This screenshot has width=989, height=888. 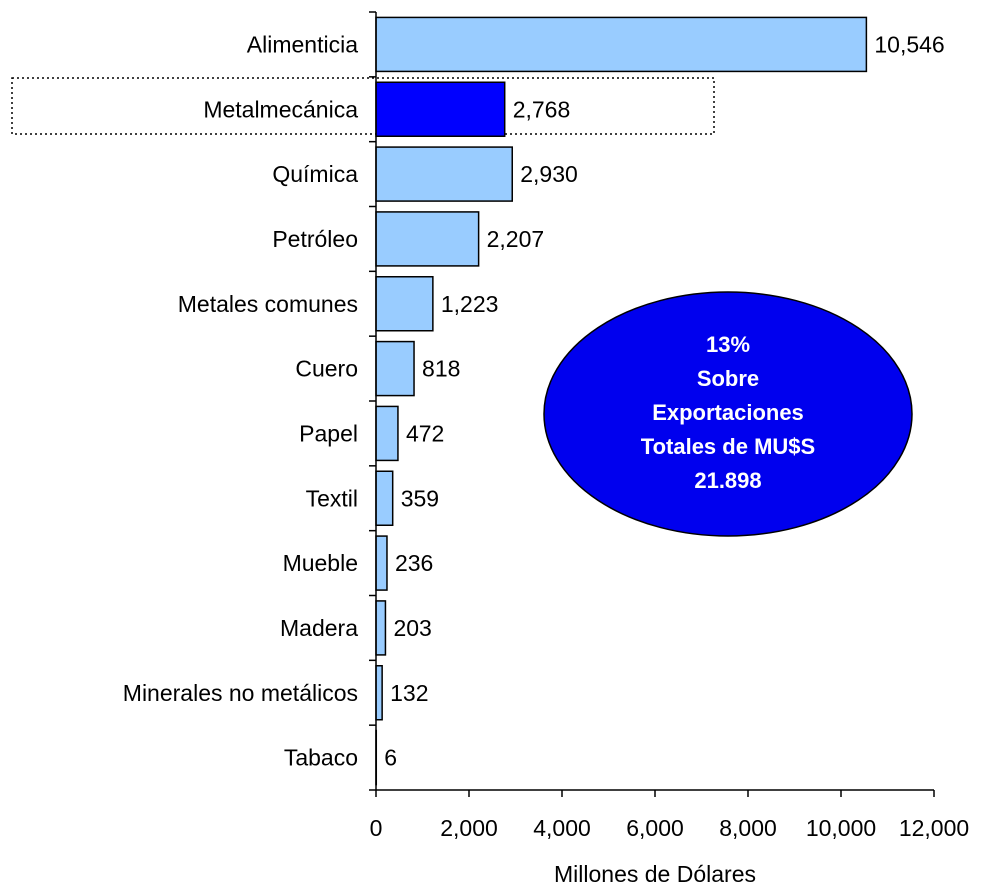 I want to click on y-tick-label: Química, so click(x=315, y=174).